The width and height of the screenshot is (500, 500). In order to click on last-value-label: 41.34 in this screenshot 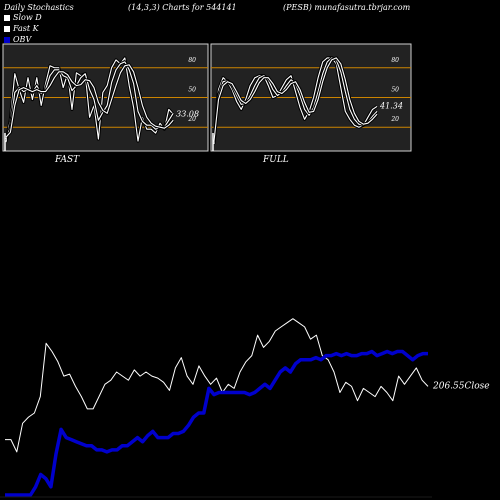, I will do `click(391, 105)`.